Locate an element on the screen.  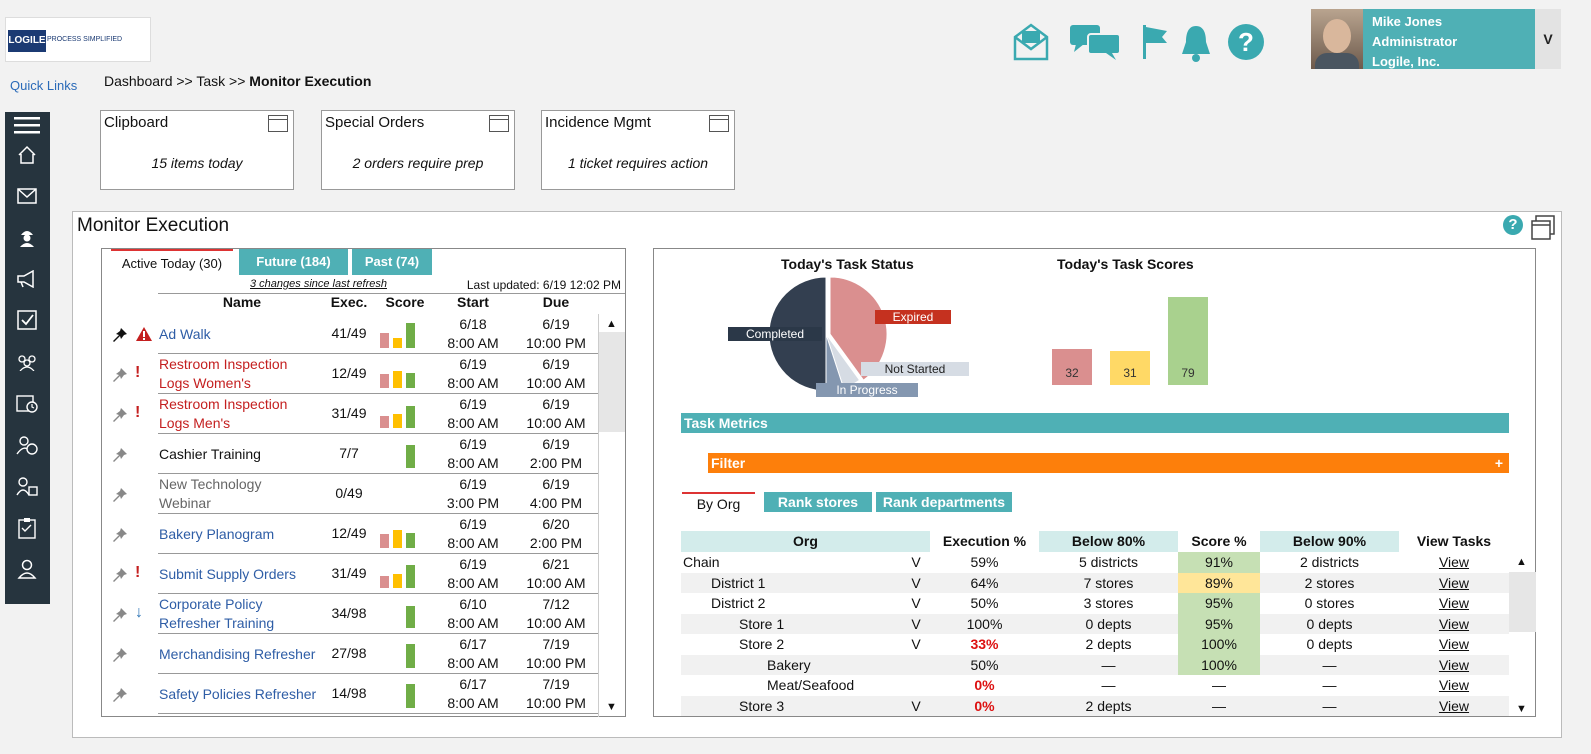
chat-icon is located at coordinates (1095, 42).